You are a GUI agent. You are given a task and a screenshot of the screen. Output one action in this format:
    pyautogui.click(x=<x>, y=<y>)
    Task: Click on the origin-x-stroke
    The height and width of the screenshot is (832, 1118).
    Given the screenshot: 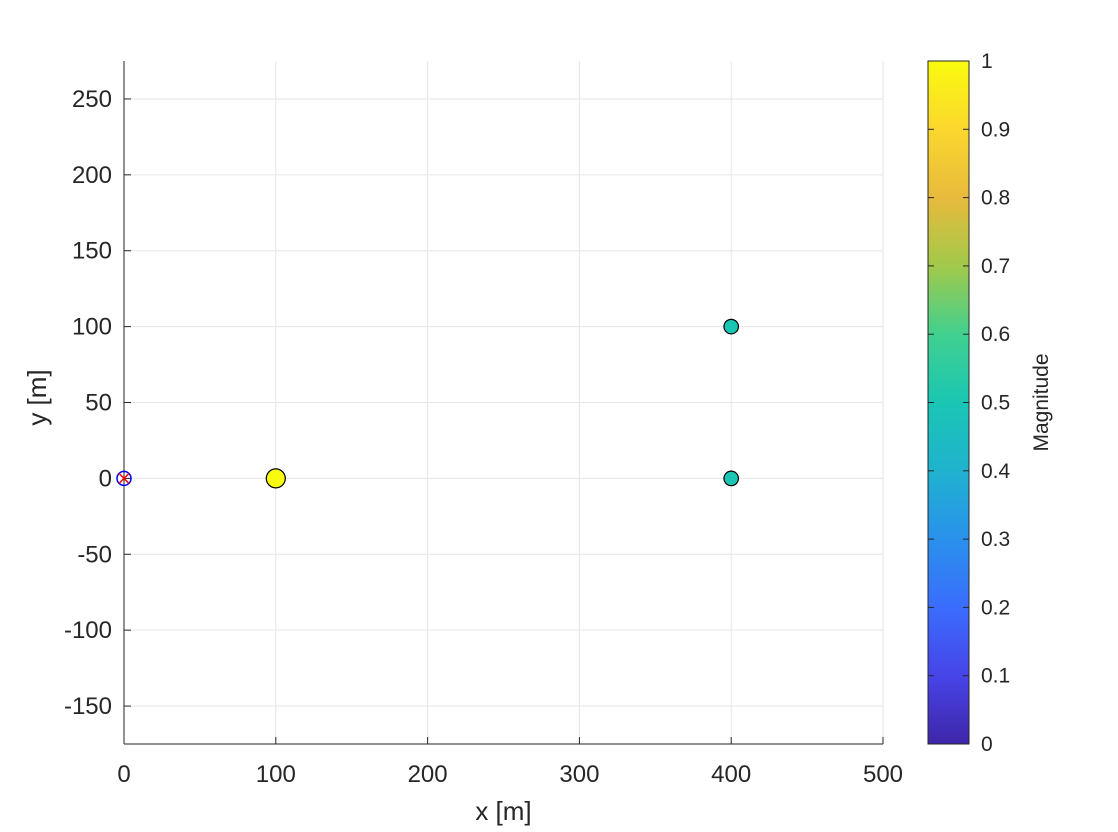 What is the action you would take?
    pyautogui.click(x=124, y=478)
    